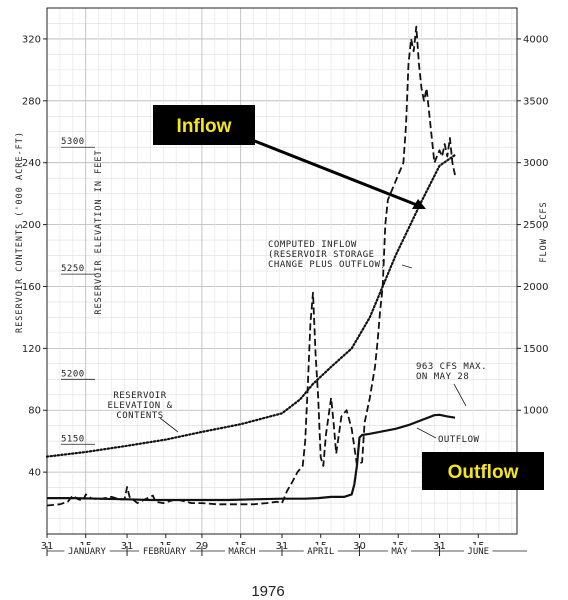  I want to click on inflow-annotation-line: CHANGE PLUS OUTFLOW), so click(327, 265).